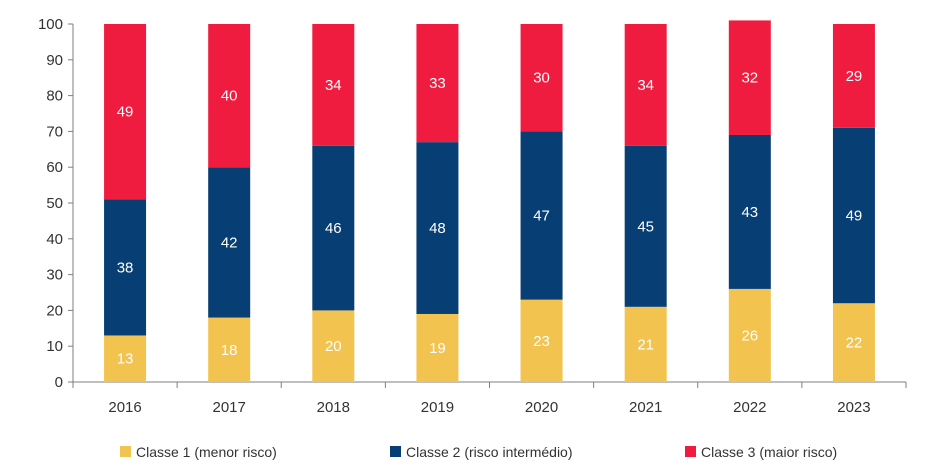 This screenshot has width=946, height=473. What do you see at coordinates (645, 407) in the screenshot?
I see `x-tick-label: 2021` at bounding box center [645, 407].